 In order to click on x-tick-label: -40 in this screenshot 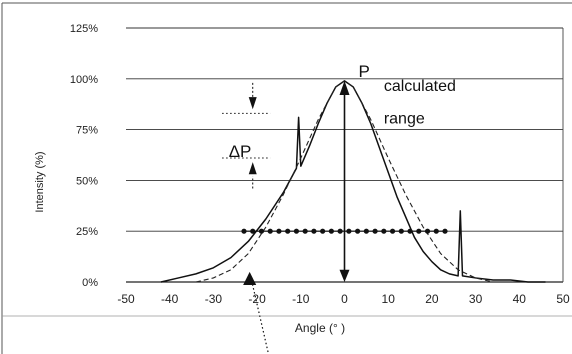, I will do `click(170, 299)`.